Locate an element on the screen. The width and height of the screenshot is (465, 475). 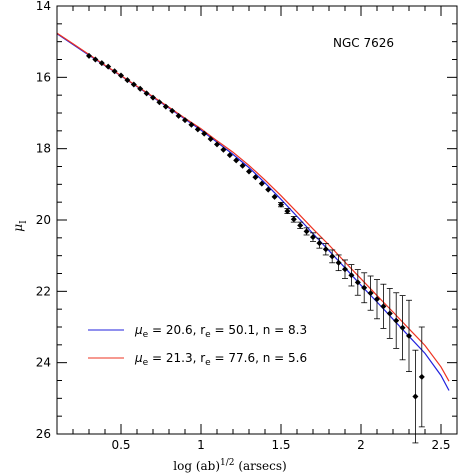
legend-mu-e-1: 21.3 is located at coordinates (179, 358).